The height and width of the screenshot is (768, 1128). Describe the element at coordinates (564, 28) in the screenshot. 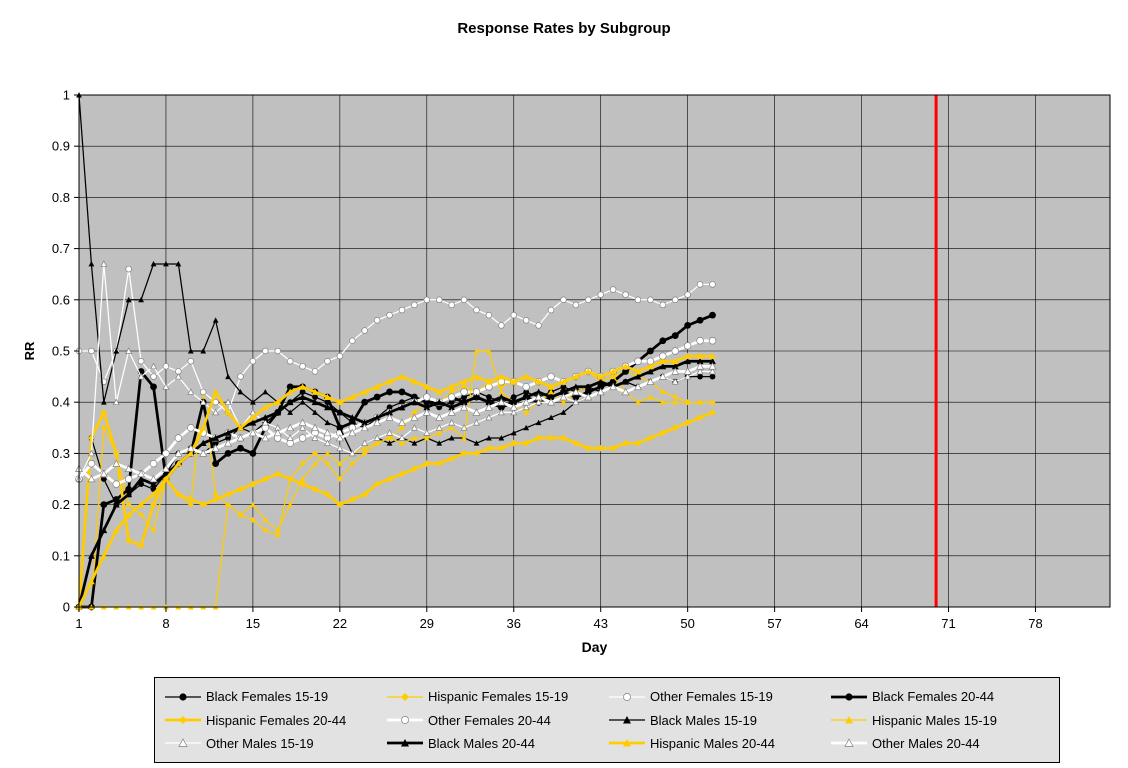

I see `chart-title: Response Rates by Subgroup` at that location.